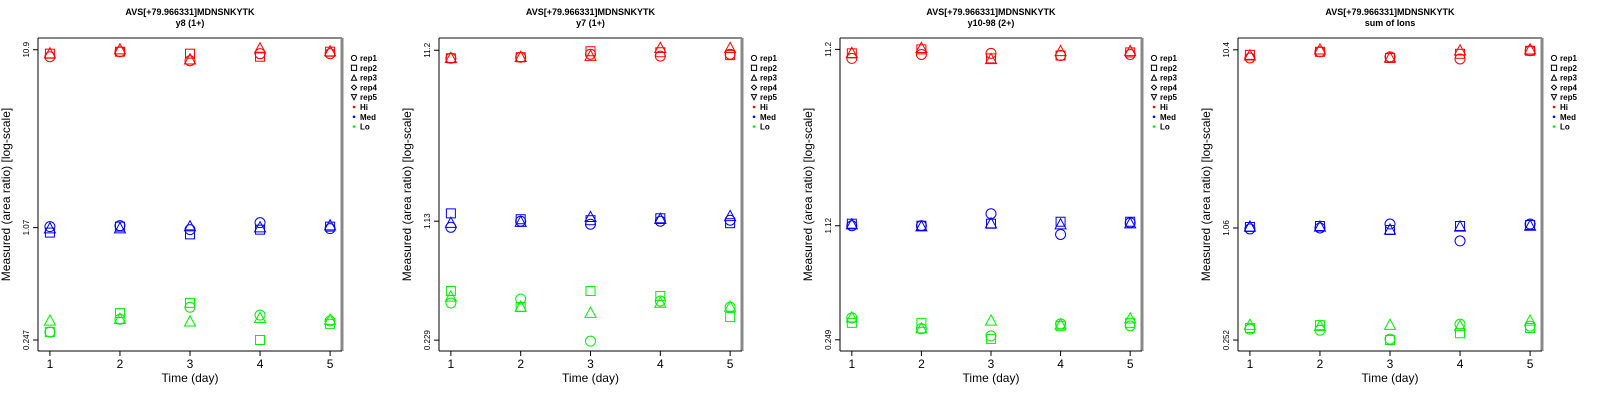 The width and height of the screenshot is (1600, 400). What do you see at coordinates (1390, 23) in the screenshot?
I see `chart-subtitle: sum of Ions` at bounding box center [1390, 23].